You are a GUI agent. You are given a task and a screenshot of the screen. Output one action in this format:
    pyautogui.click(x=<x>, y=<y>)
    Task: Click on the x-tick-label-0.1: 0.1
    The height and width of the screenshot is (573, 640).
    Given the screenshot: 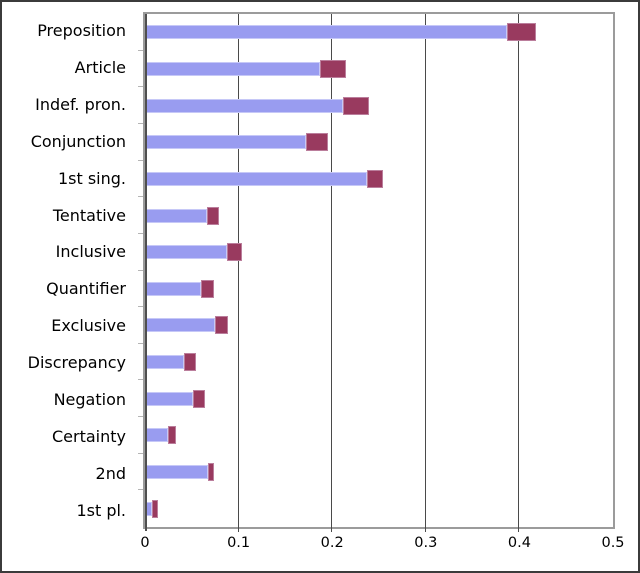 What is the action you would take?
    pyautogui.click(x=239, y=543)
    